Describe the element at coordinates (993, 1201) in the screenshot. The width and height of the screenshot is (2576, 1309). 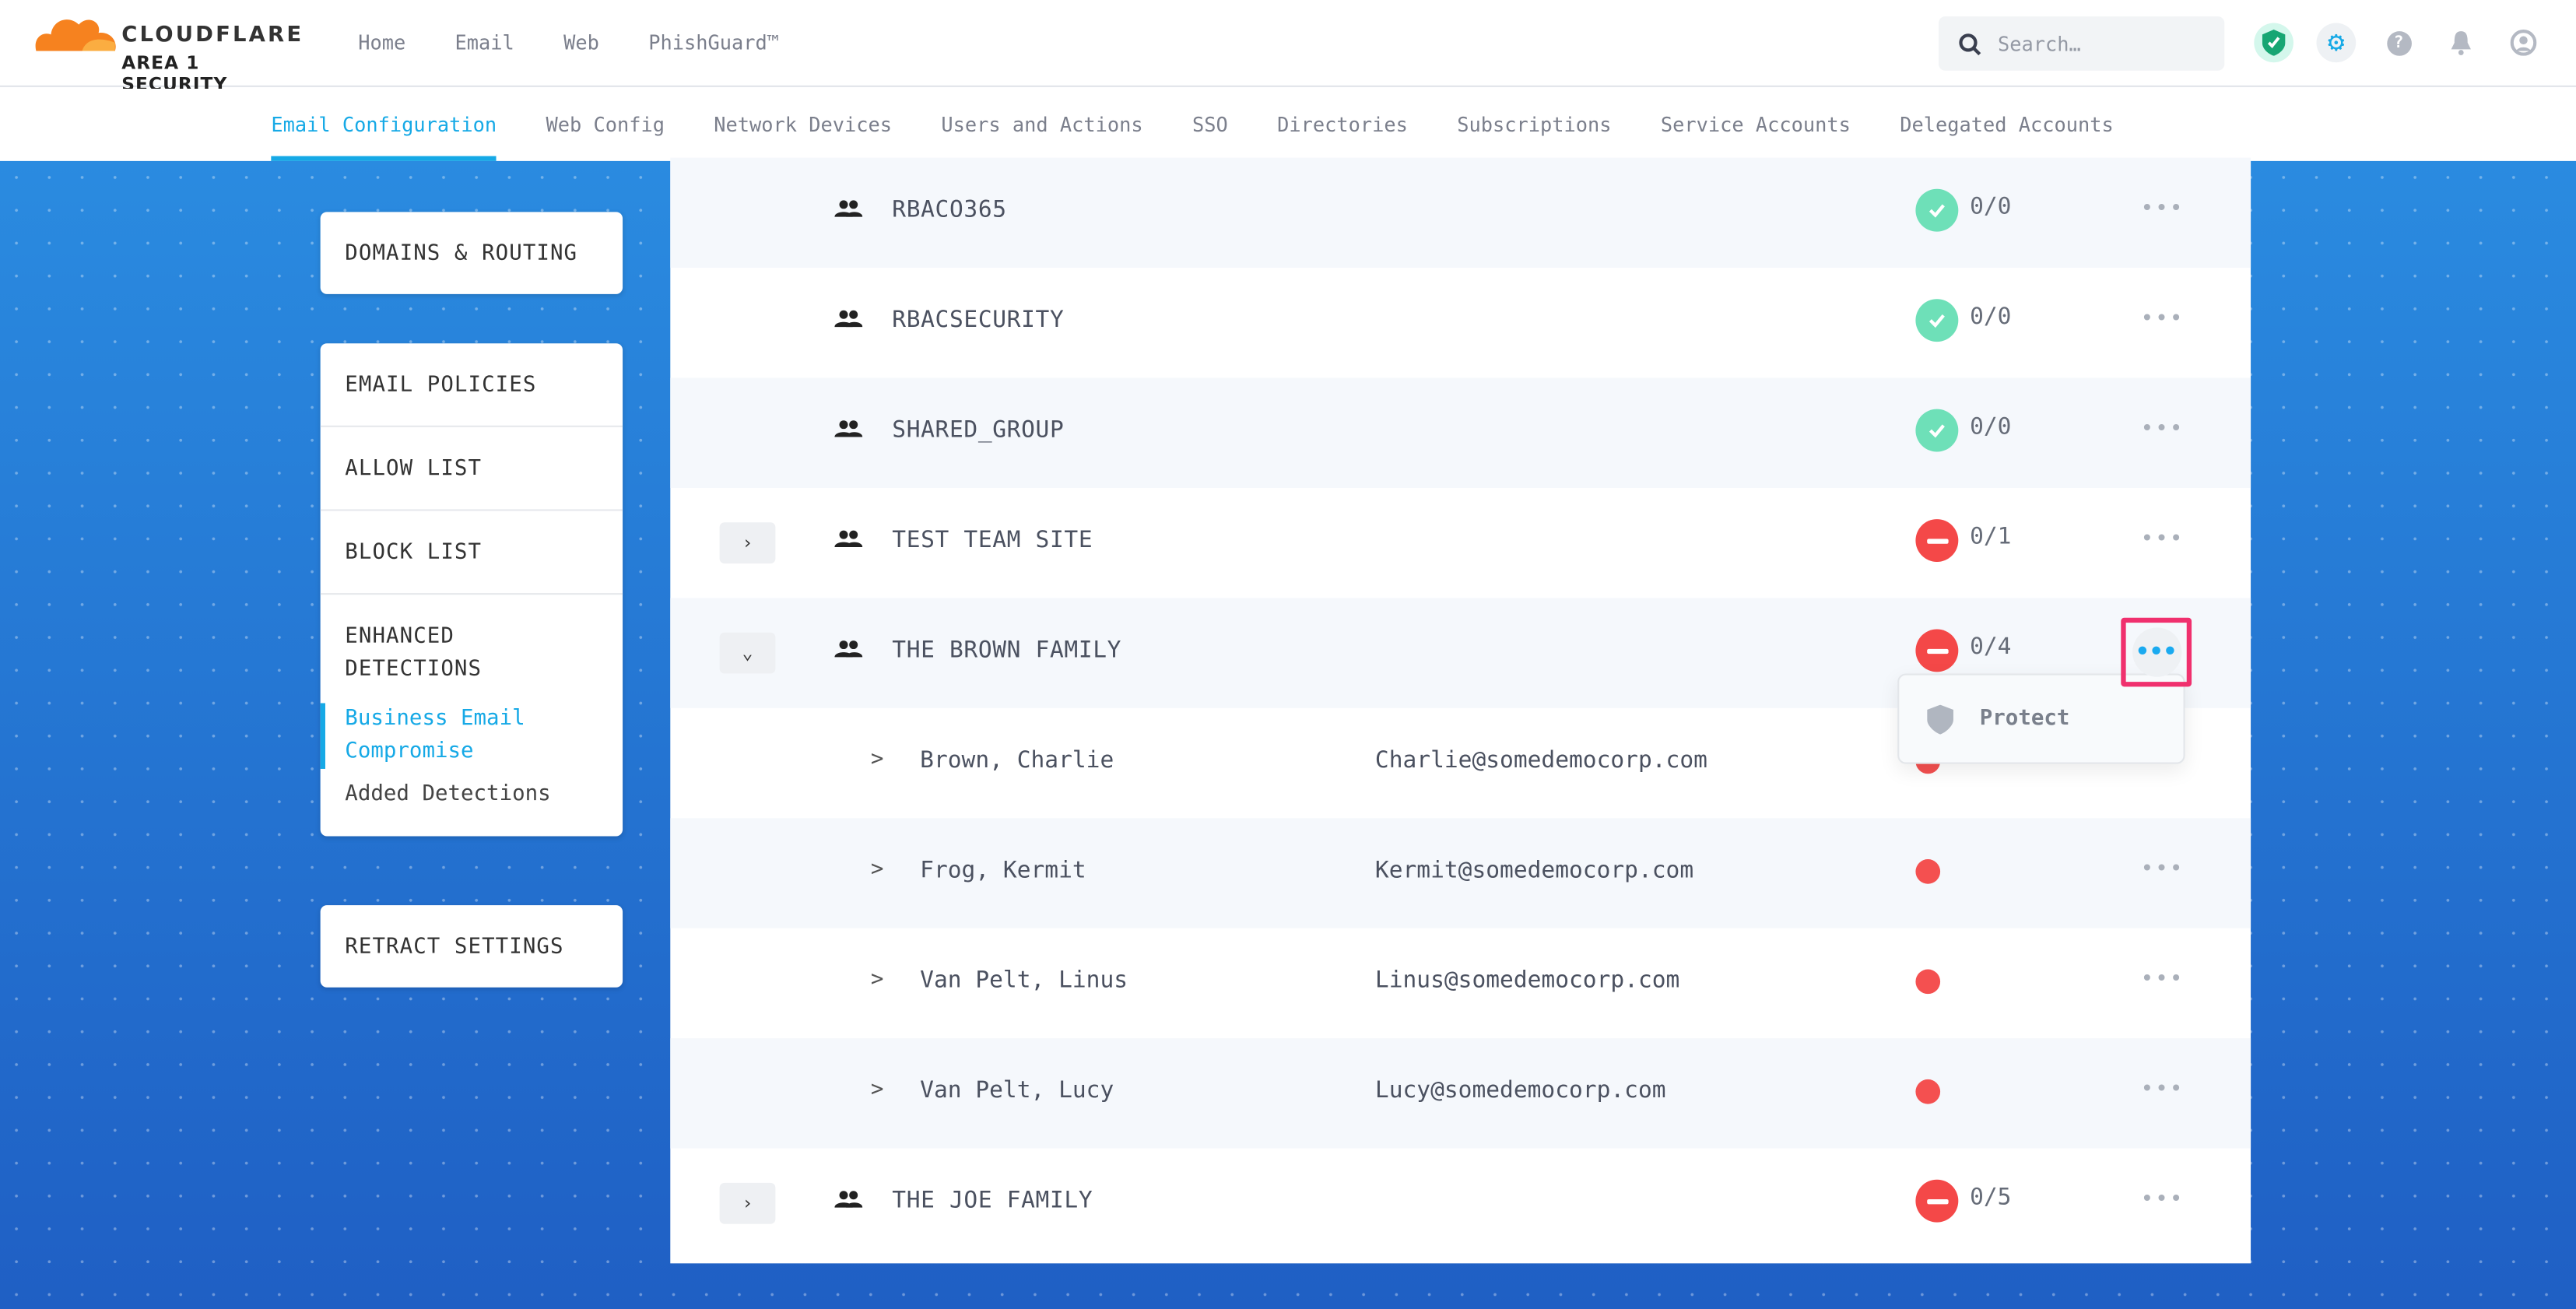
I see `group-name: THE JOE FAMILY` at that location.